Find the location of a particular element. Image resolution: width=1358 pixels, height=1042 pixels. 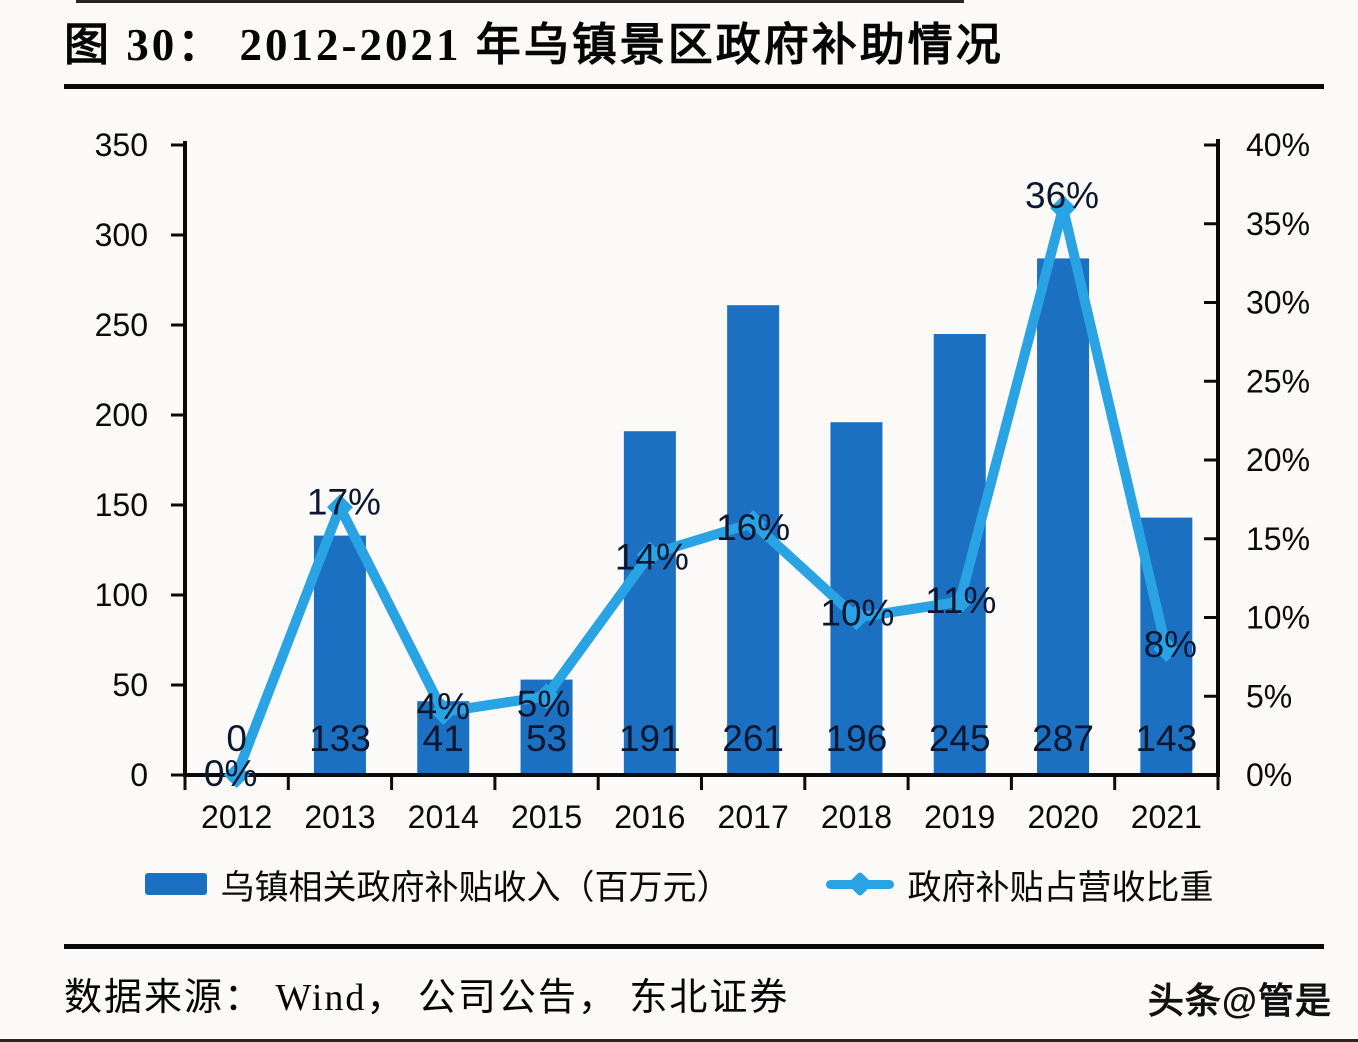

top-edge-artifact is located at coordinates (520, 1).